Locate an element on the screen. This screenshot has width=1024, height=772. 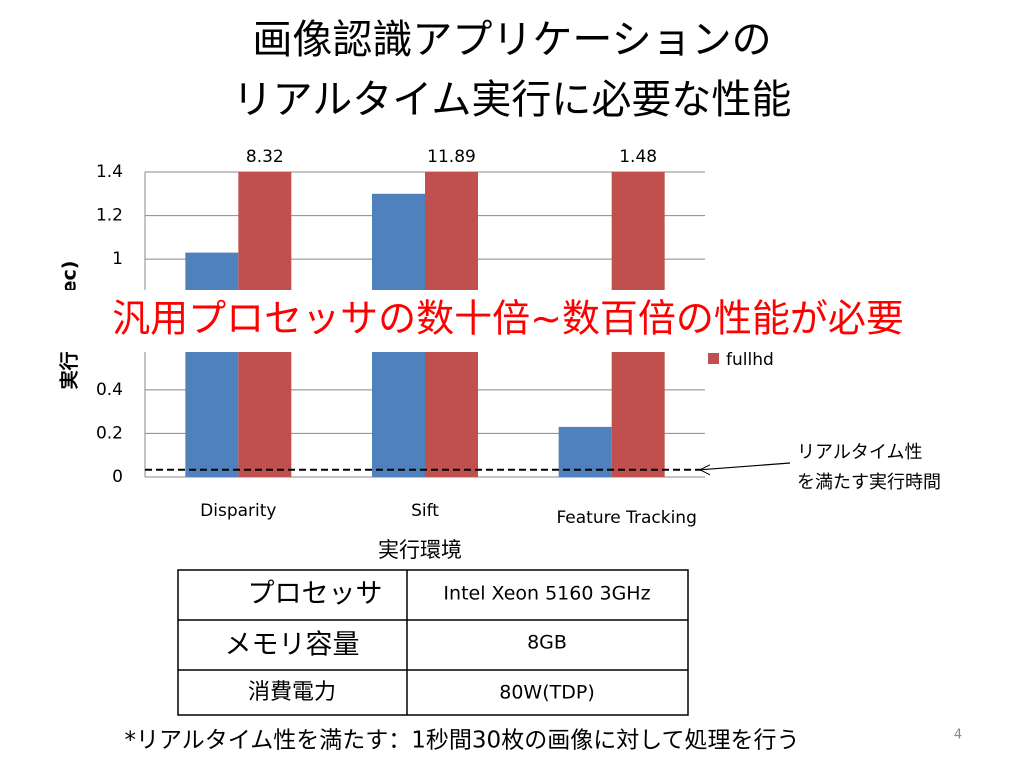
y-tick-label: 1 is located at coordinates (117, 259).